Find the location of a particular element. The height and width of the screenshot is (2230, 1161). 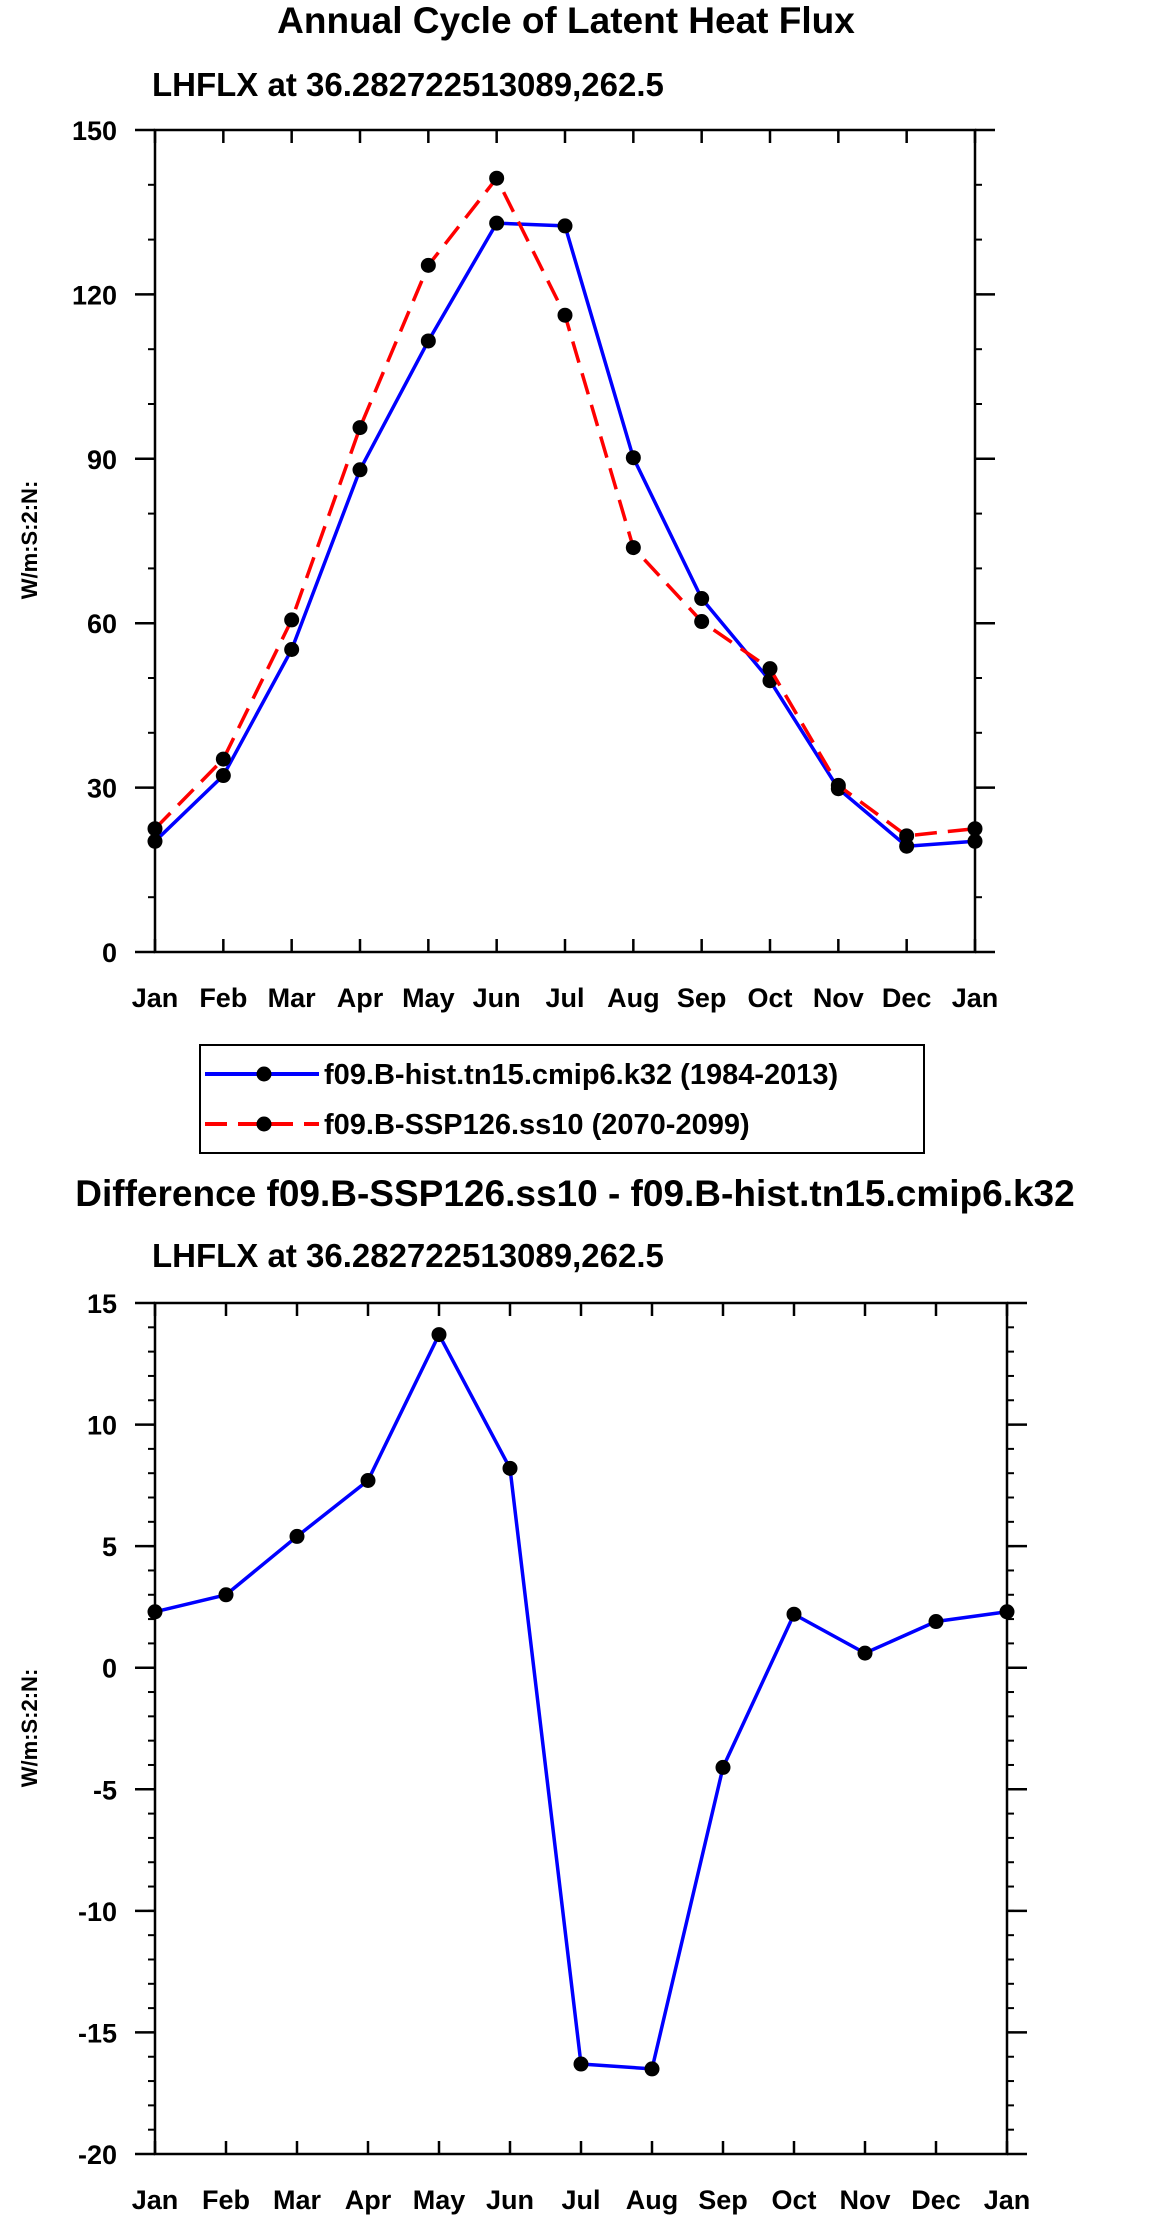

legend-marker-ssp is located at coordinates (264, 1124).